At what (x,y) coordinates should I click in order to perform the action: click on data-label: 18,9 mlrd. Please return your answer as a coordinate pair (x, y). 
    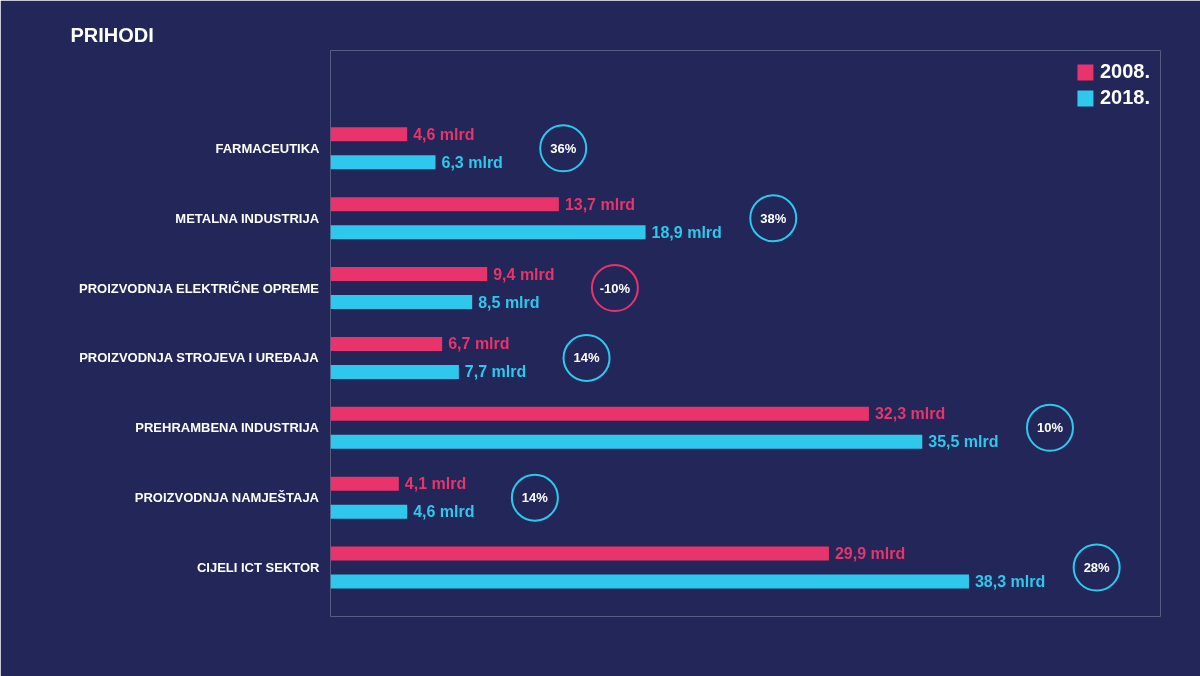
    Looking at the image, I should click on (686, 232).